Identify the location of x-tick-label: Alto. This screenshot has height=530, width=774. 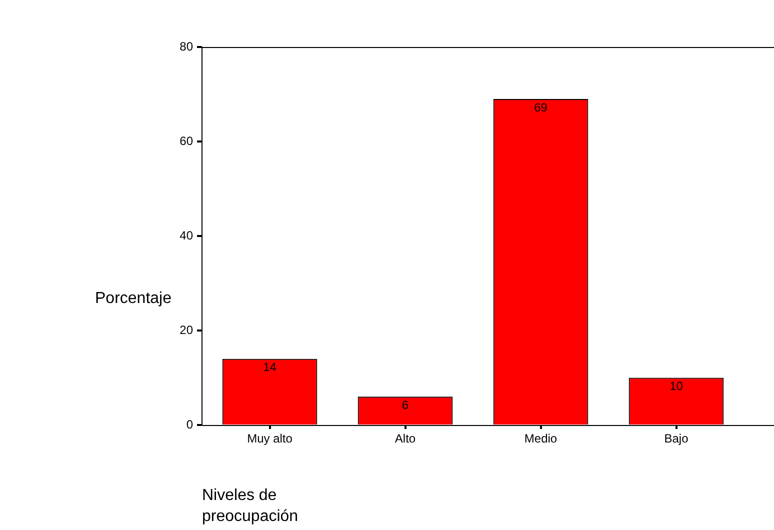
(405, 439).